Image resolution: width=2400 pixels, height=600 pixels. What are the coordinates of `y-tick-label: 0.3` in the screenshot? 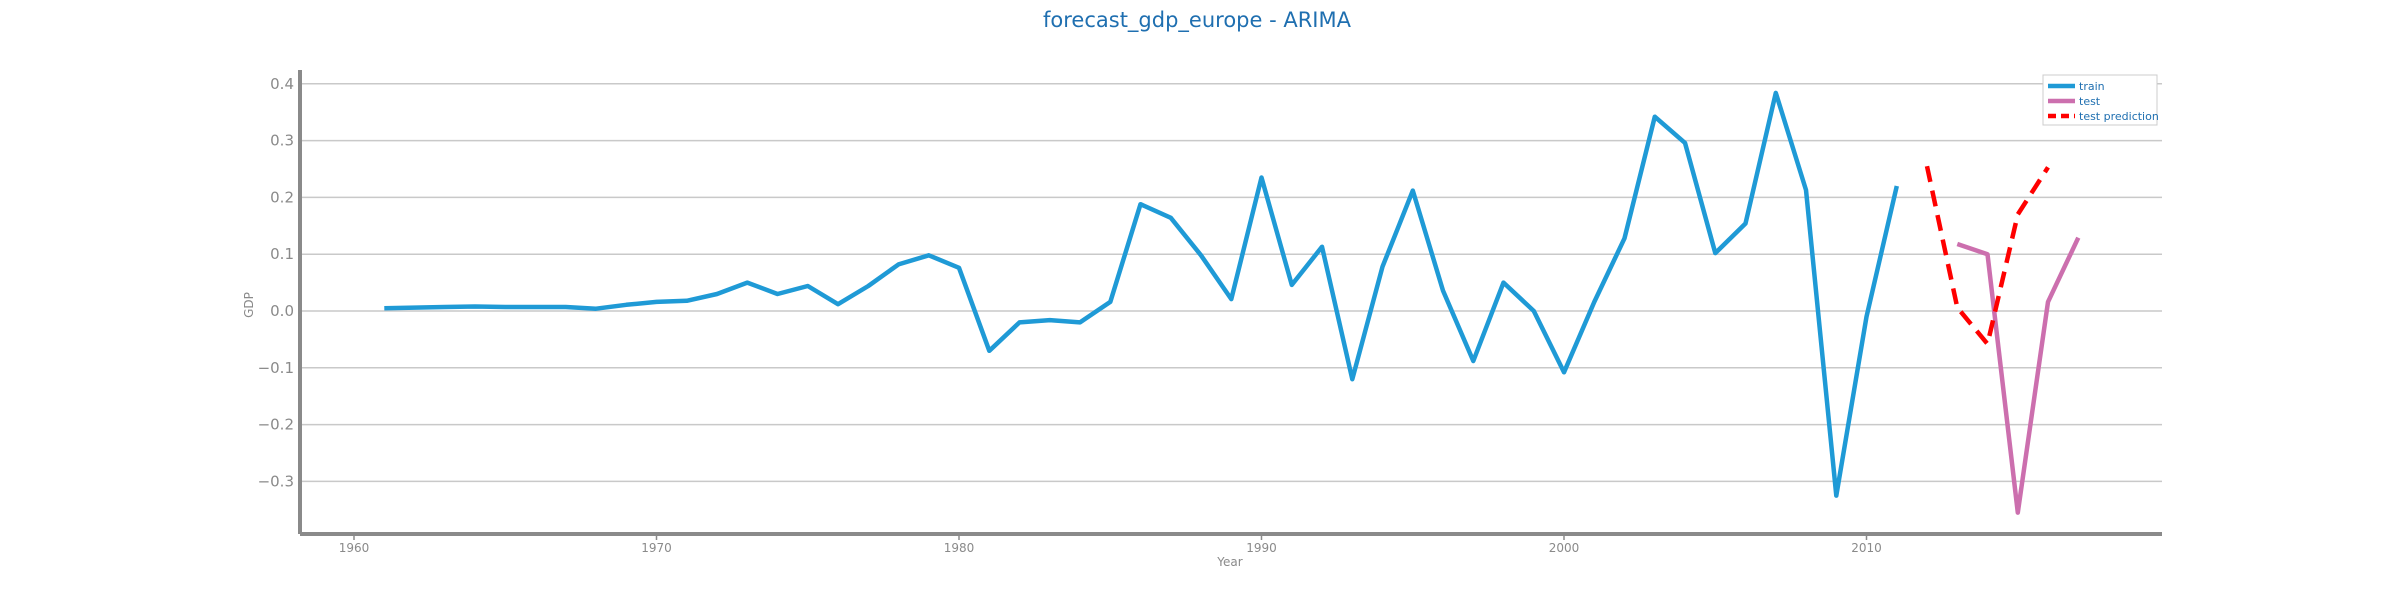 It's located at (282, 141).